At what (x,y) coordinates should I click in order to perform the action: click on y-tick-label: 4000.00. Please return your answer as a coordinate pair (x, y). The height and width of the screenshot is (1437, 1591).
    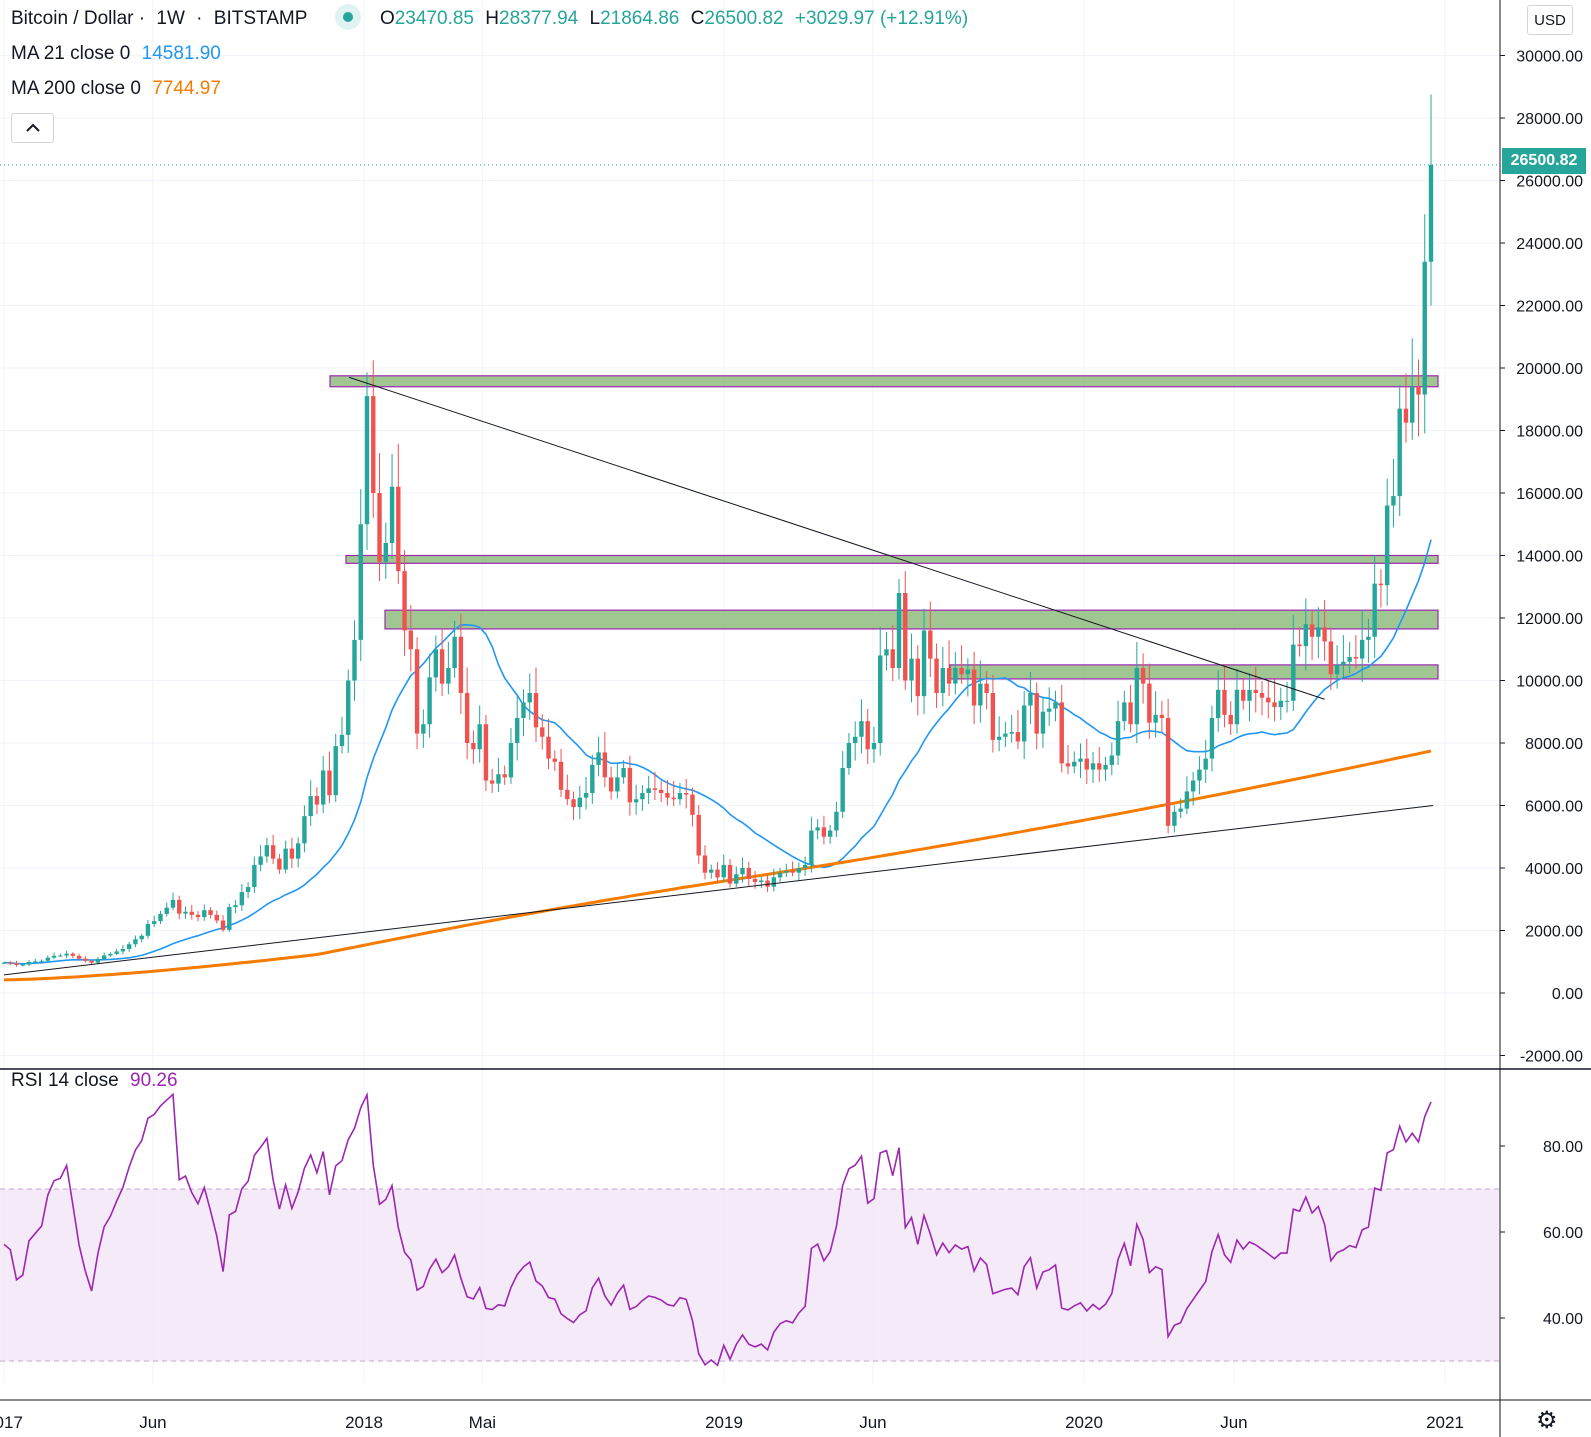
    Looking at the image, I should click on (1554, 869).